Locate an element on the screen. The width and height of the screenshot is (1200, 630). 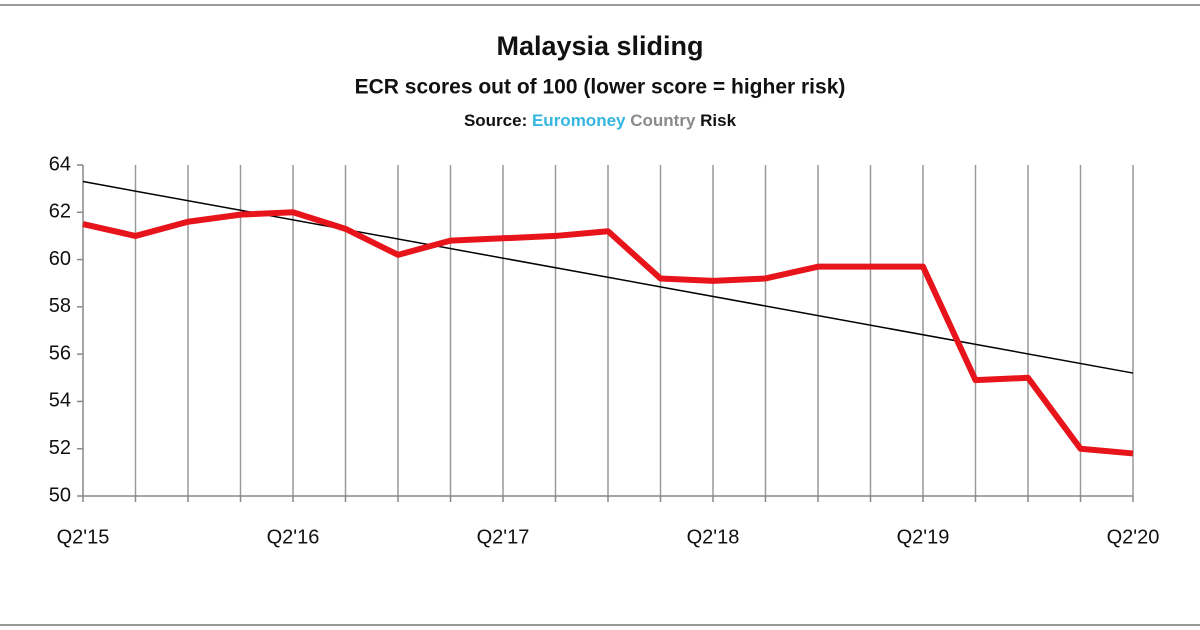
chart-title: Malaysia sliding is located at coordinates (599, 46).